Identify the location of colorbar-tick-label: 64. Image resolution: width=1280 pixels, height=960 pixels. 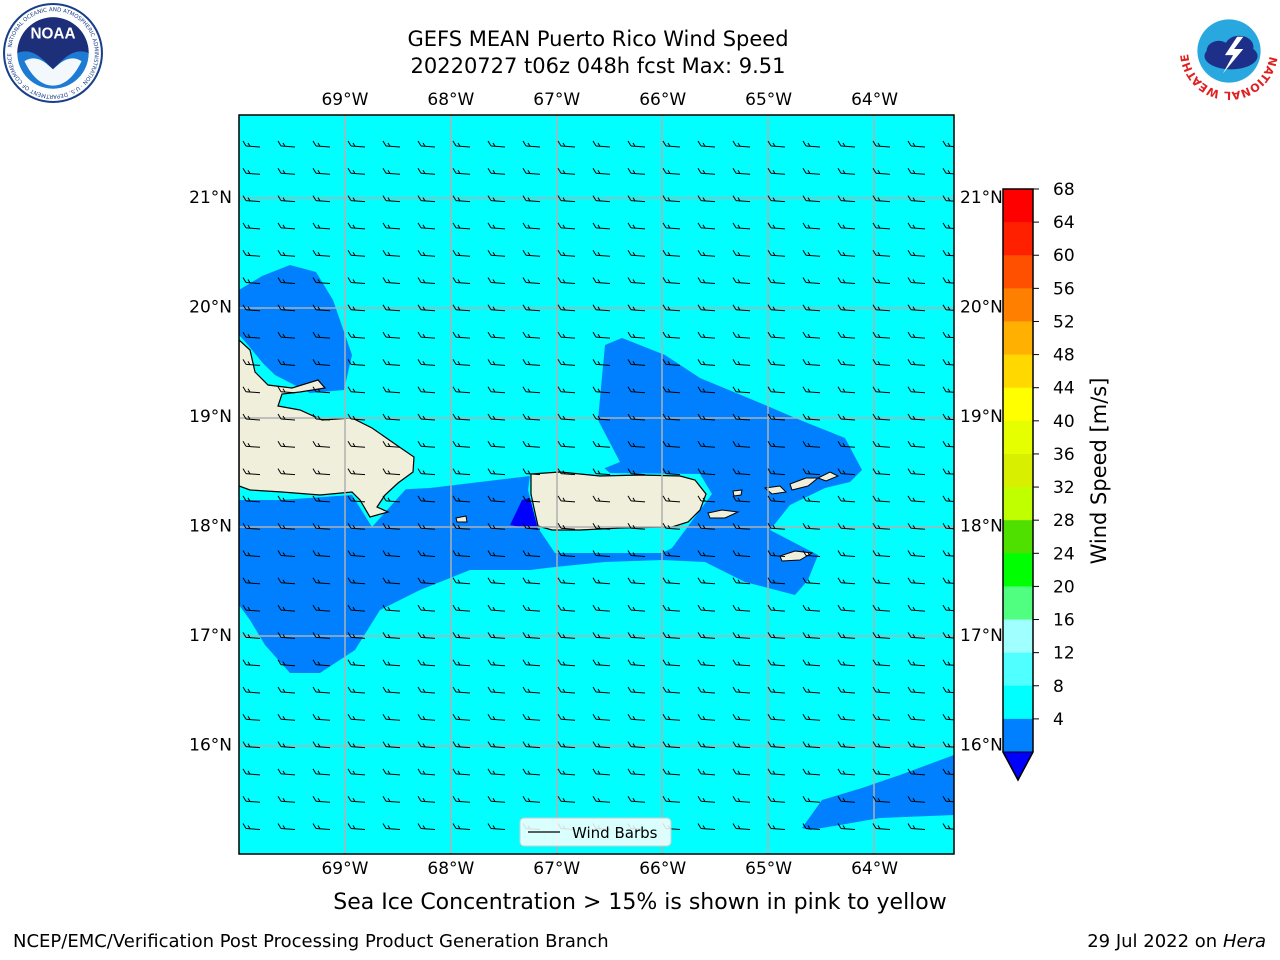
(1064, 223).